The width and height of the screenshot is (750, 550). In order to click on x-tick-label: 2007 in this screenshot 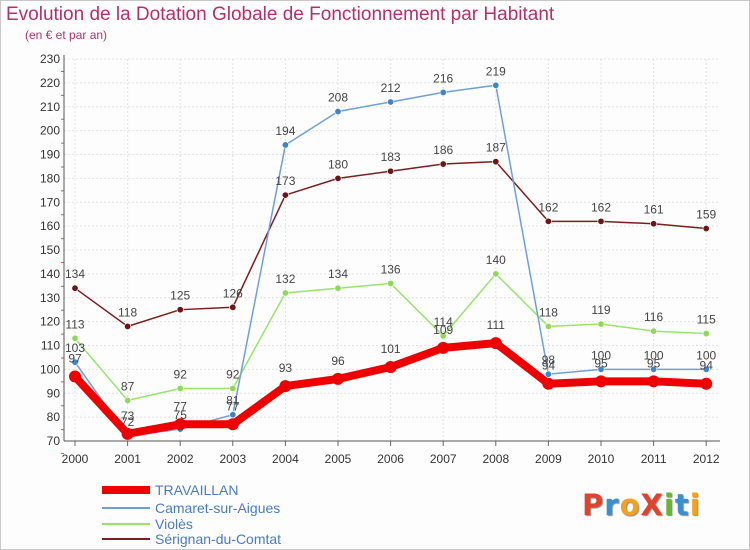, I will do `click(443, 459)`.